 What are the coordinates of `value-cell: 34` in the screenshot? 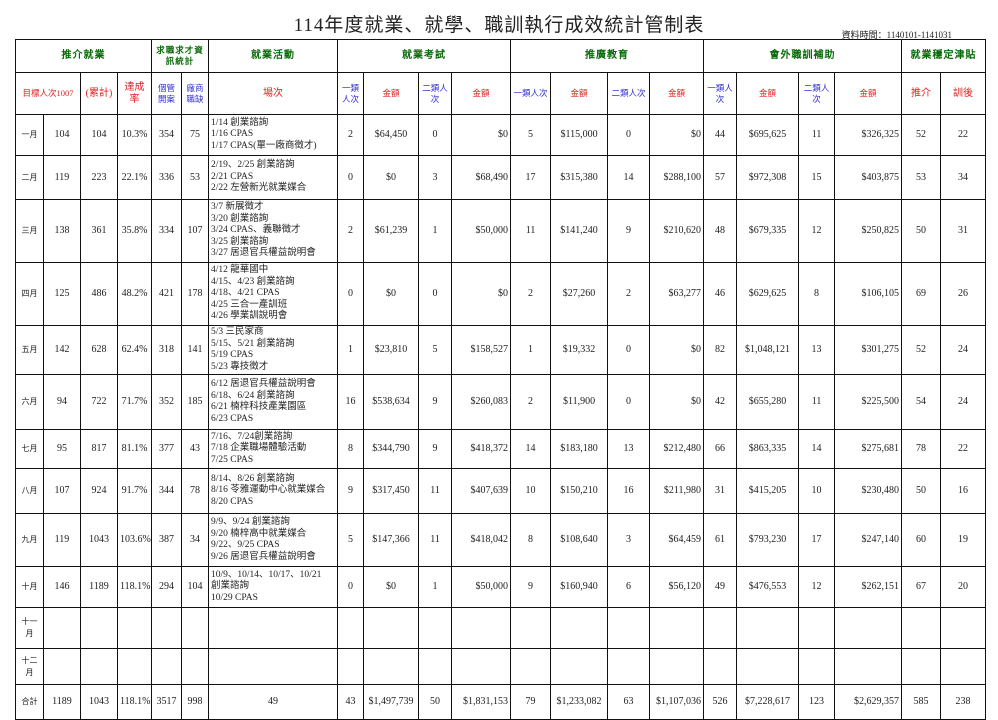 It's located at (195, 540).